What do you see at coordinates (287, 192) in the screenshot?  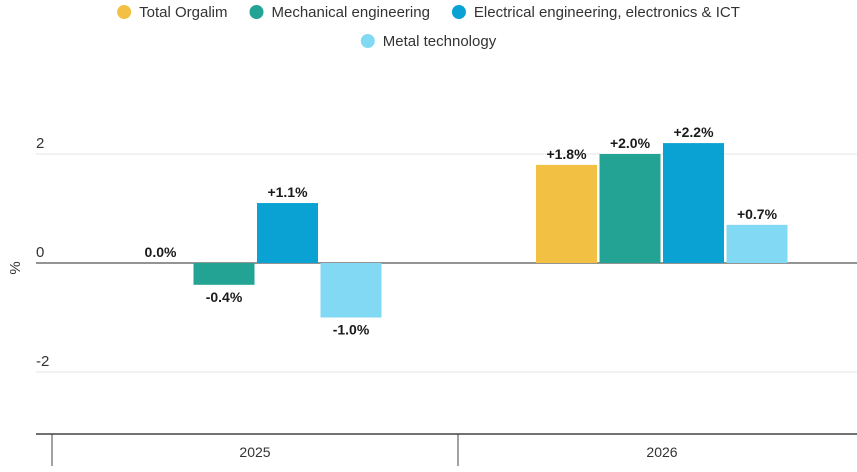 I see `data-label-electrical-engineering-electronics-ict-2025: +1.1%` at bounding box center [287, 192].